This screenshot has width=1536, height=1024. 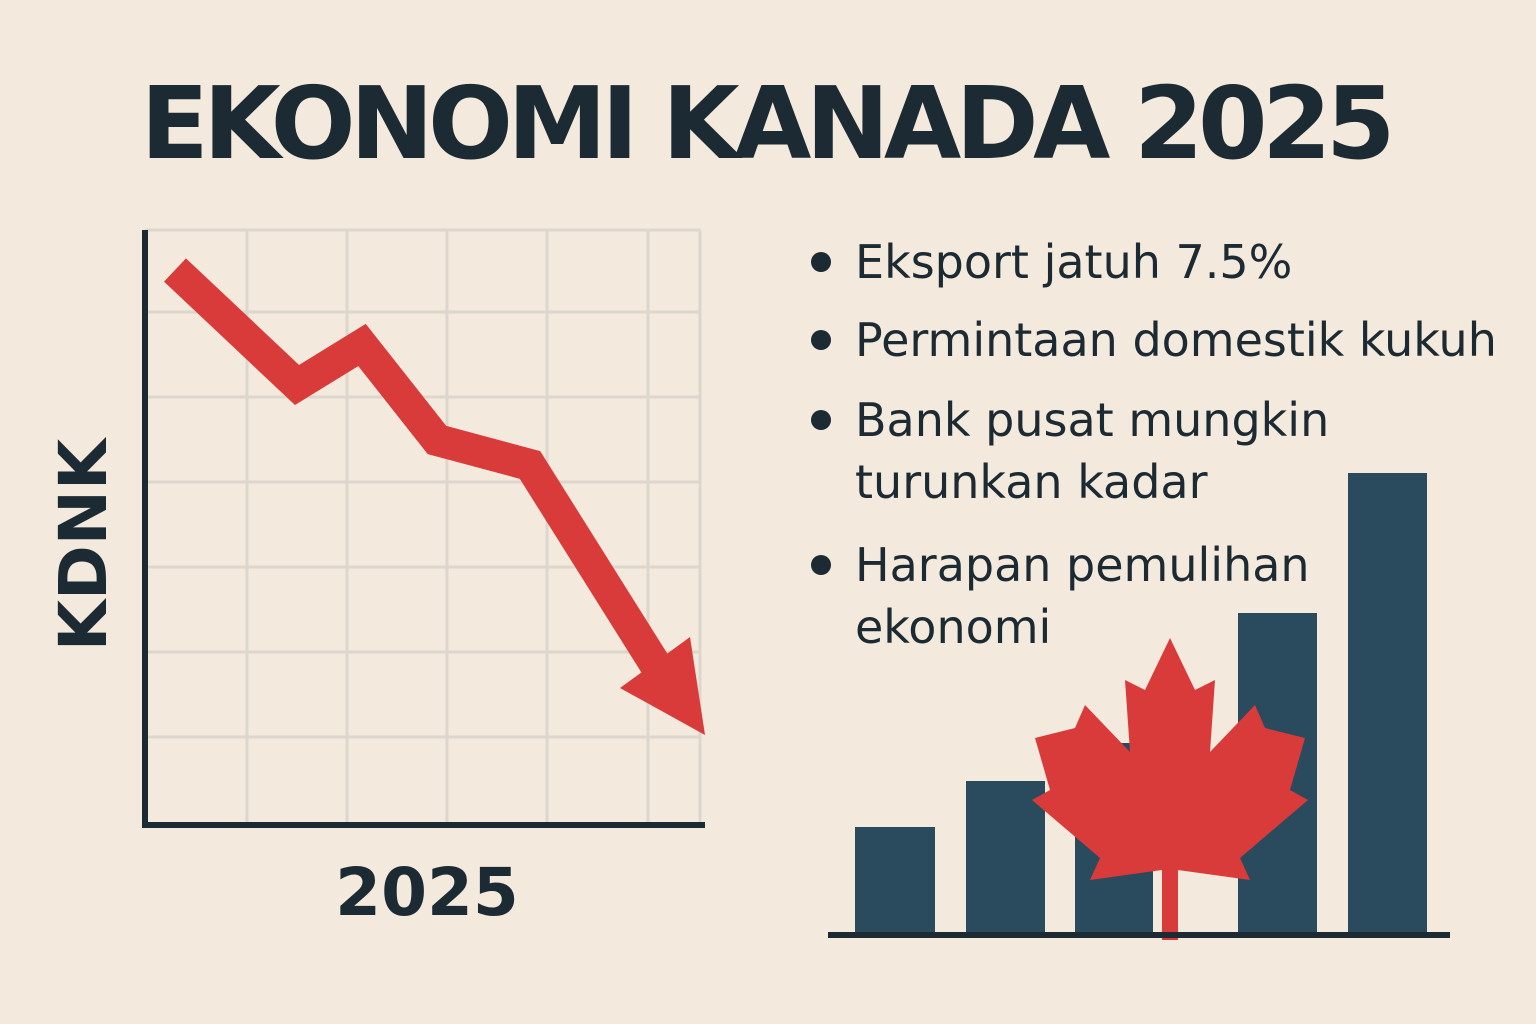 What do you see at coordinates (768, 123) in the screenshot?
I see `title: EKONOMI KANADA 2025` at bounding box center [768, 123].